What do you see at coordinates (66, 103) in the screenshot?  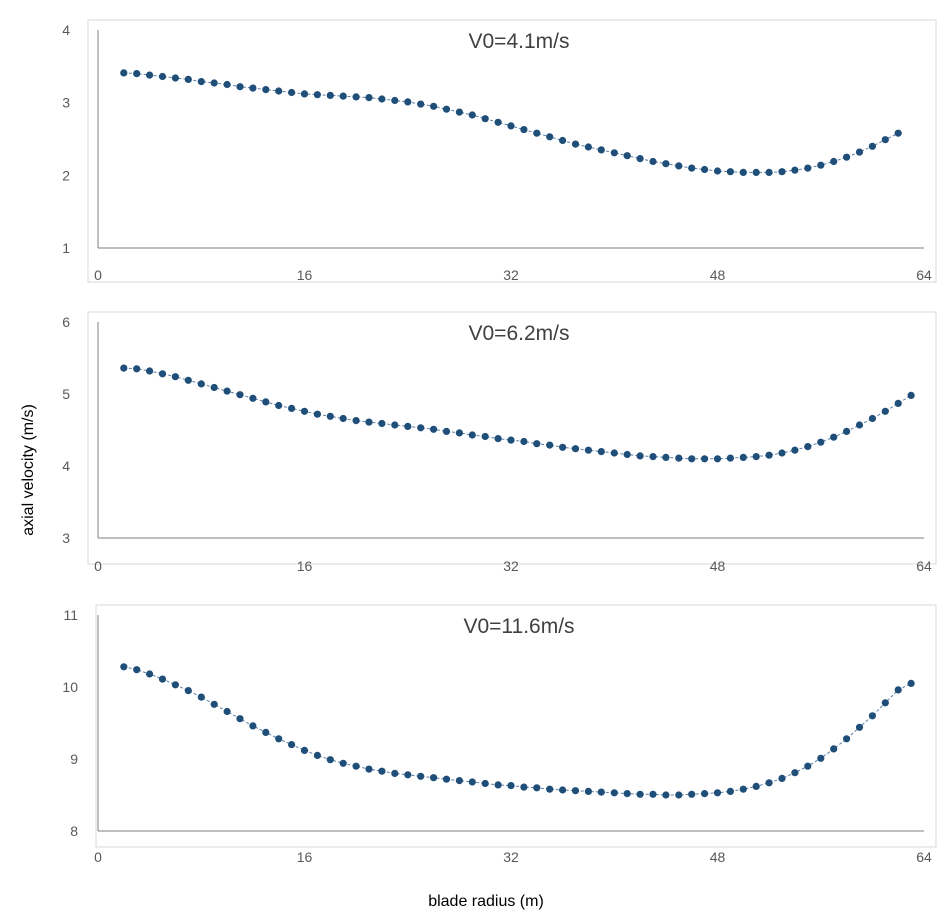 I see `y-tick-label: 3` at bounding box center [66, 103].